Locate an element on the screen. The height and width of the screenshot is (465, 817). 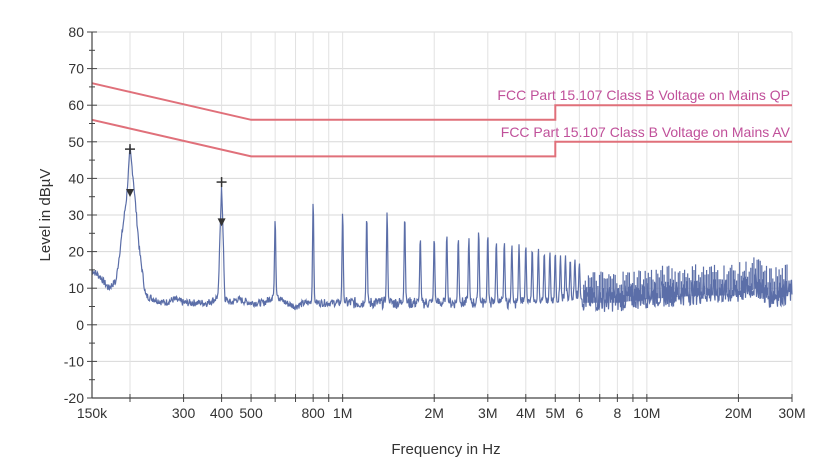
x-tick-label: 300 is located at coordinates (184, 413).